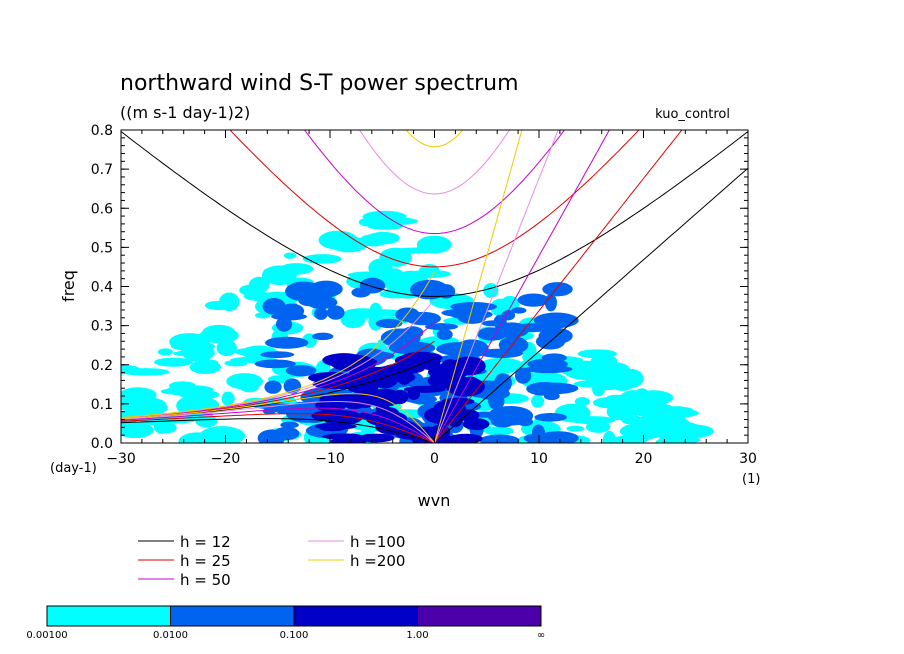 This screenshot has width=904, height=654. What do you see at coordinates (121, 459) in the screenshot?
I see `x-tick-label: −30` at bounding box center [121, 459].